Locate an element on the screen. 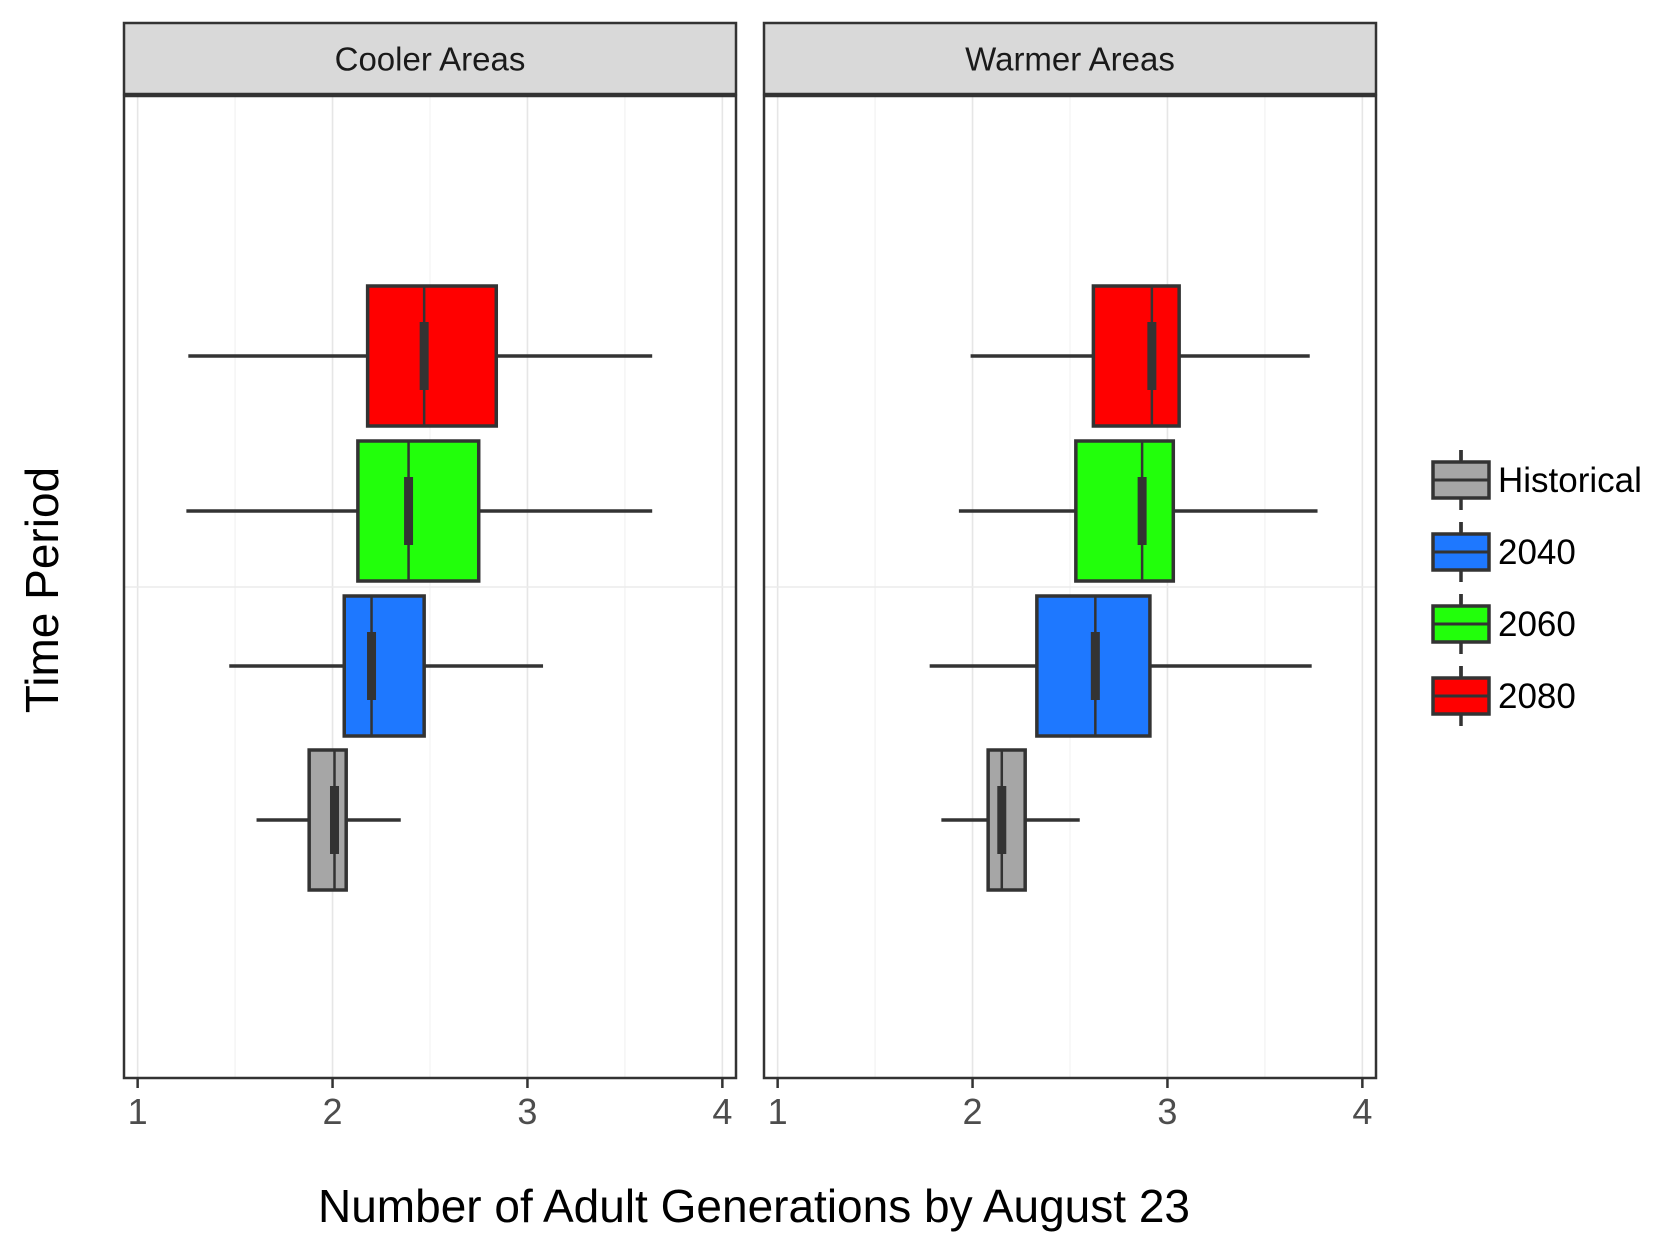  legend-item-2040: 2040 is located at coordinates (1503, 552).